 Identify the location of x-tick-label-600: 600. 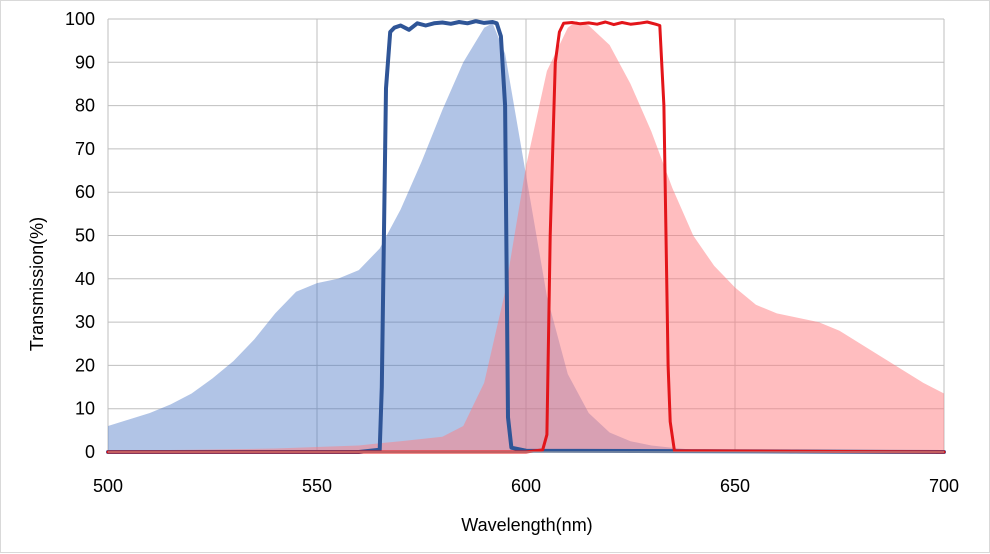
(526, 486).